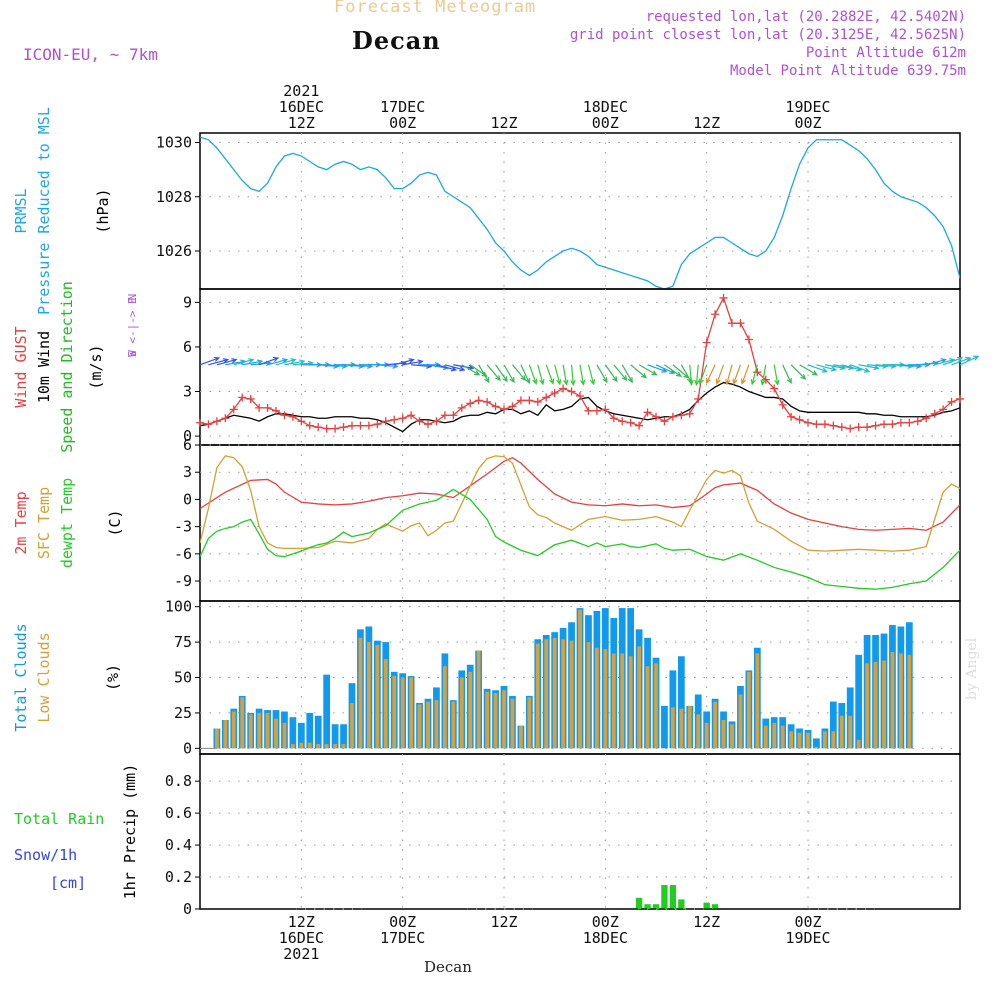  I want to click on y-axis-label: (hPa), so click(103, 210).